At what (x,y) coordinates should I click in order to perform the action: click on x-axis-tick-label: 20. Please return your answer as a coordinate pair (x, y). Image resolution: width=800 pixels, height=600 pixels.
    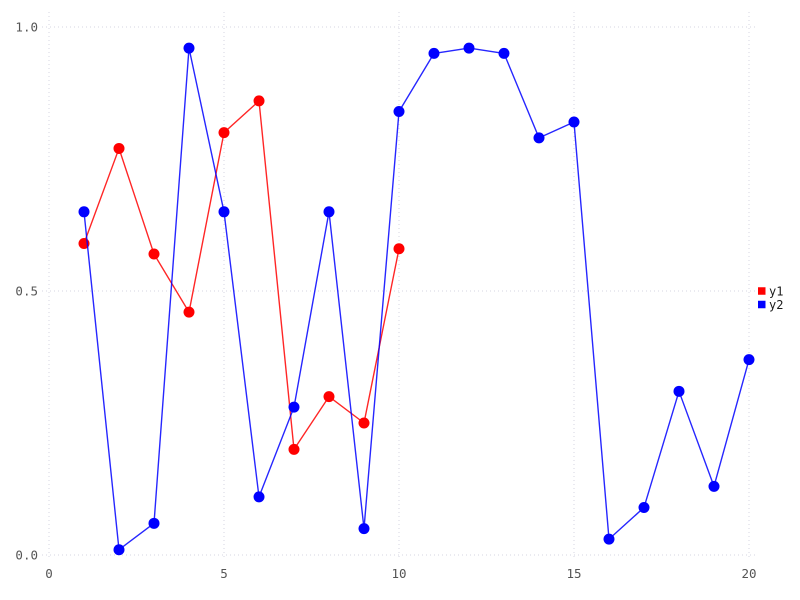
    Looking at the image, I should click on (748, 573).